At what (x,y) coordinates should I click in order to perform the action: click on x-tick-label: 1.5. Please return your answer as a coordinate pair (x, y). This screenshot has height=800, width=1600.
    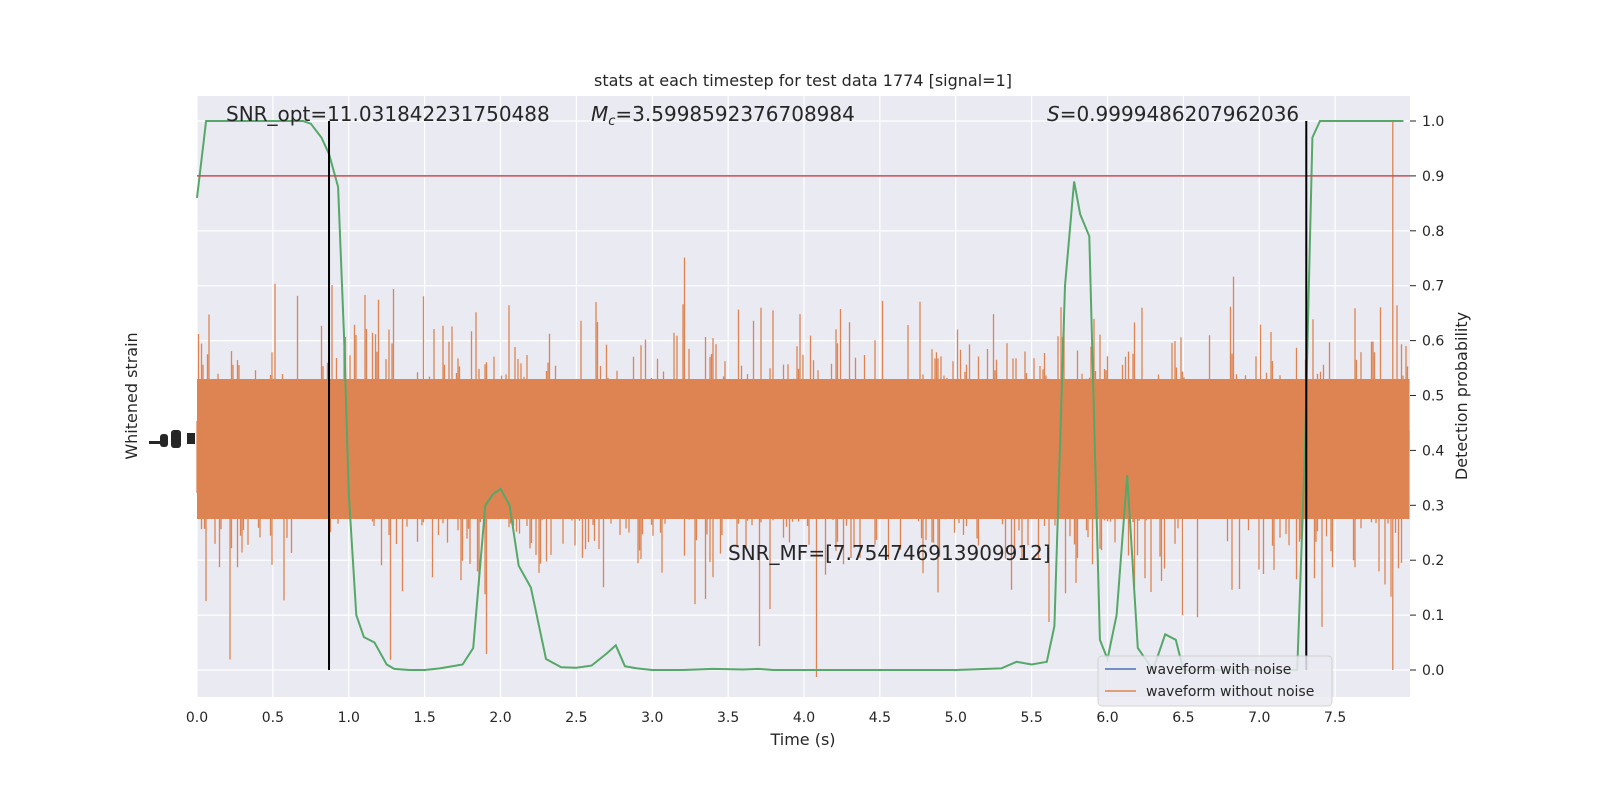
    Looking at the image, I should click on (424, 718).